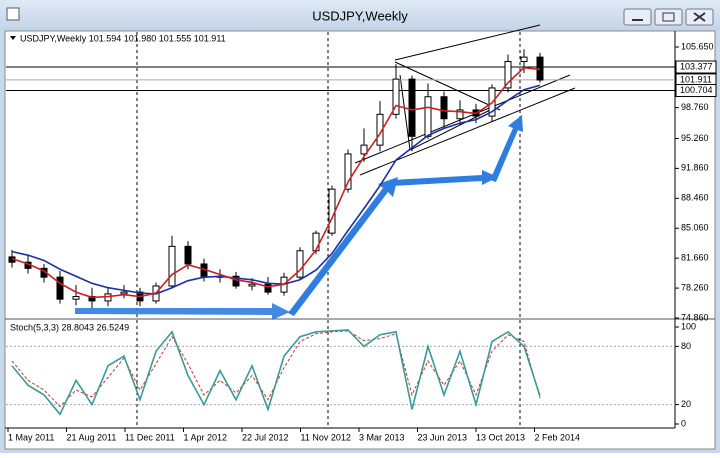  What do you see at coordinates (695, 107) in the screenshot?
I see `price-label: 98.760` at bounding box center [695, 107].